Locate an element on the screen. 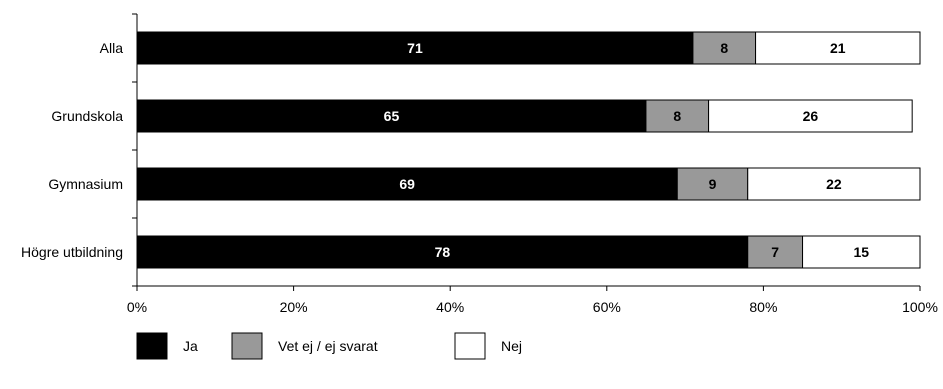 This screenshot has width=943, height=389. data-label: 22 is located at coordinates (834, 184).